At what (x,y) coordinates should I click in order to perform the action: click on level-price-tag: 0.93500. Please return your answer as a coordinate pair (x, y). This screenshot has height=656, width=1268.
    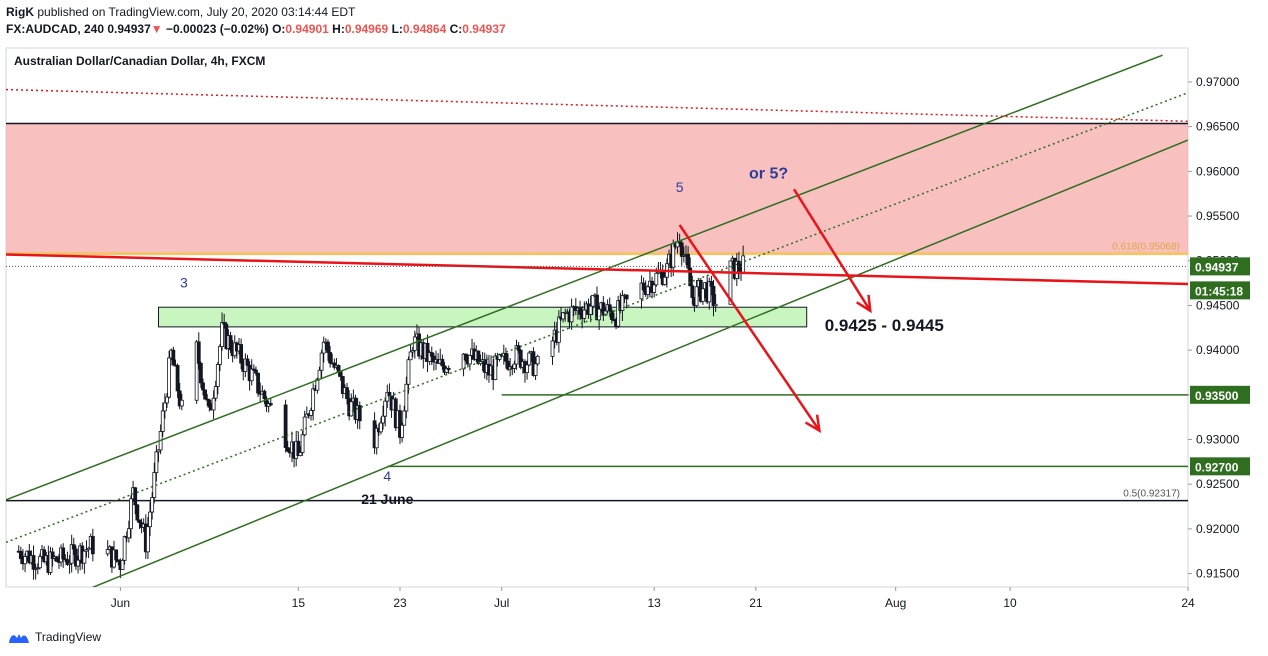
    Looking at the image, I should click on (1217, 396).